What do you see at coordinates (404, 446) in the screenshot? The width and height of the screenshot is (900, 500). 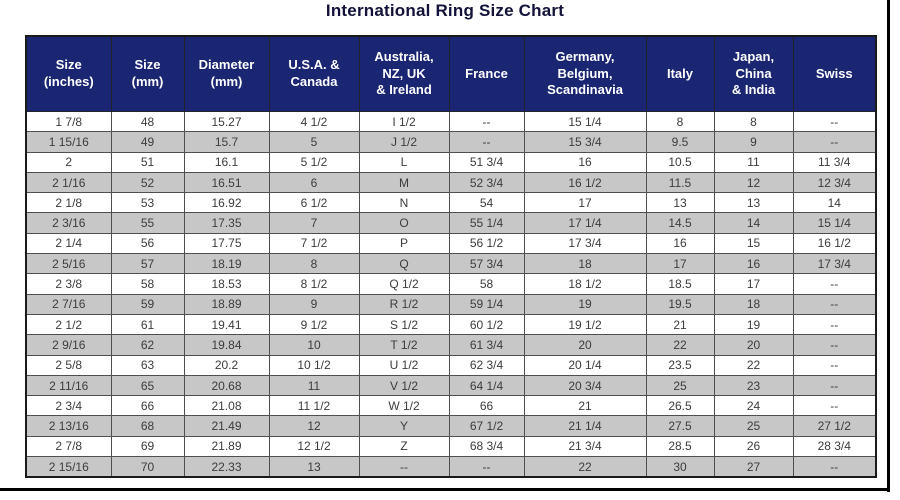 I see `table-cell: Z` at bounding box center [404, 446].